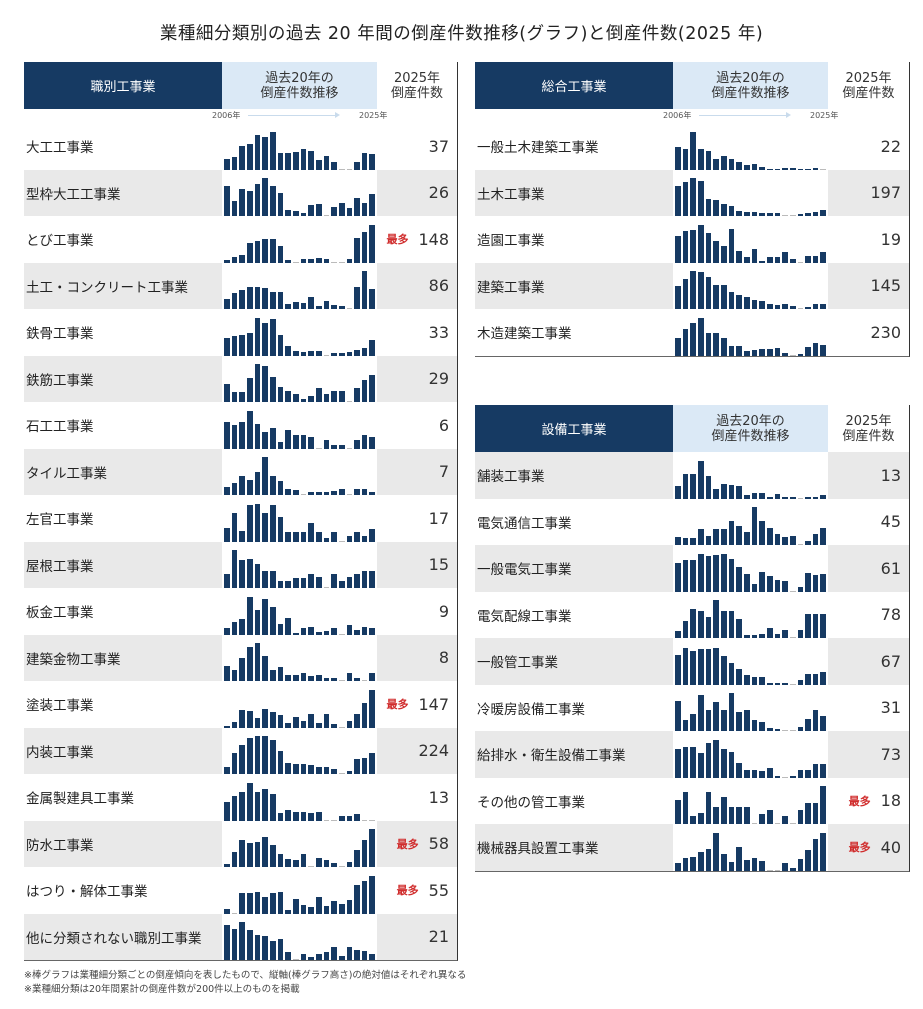 The width and height of the screenshot is (923, 1009). What do you see at coordinates (417, 332) in the screenshot?
I see `count-cell: 33` at bounding box center [417, 332].